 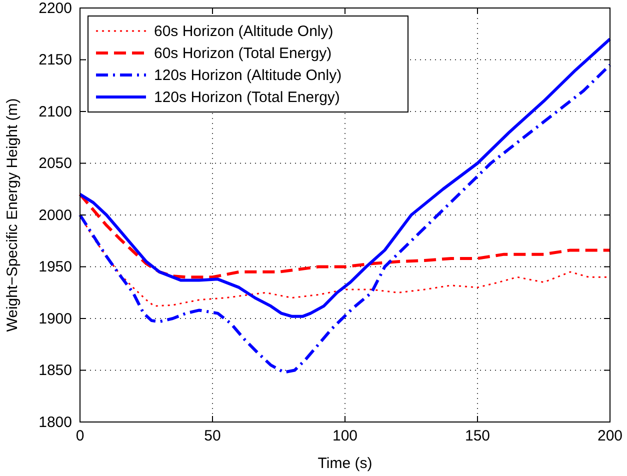 I want to click on y-tick-label: 2150, so click(x=55, y=60).